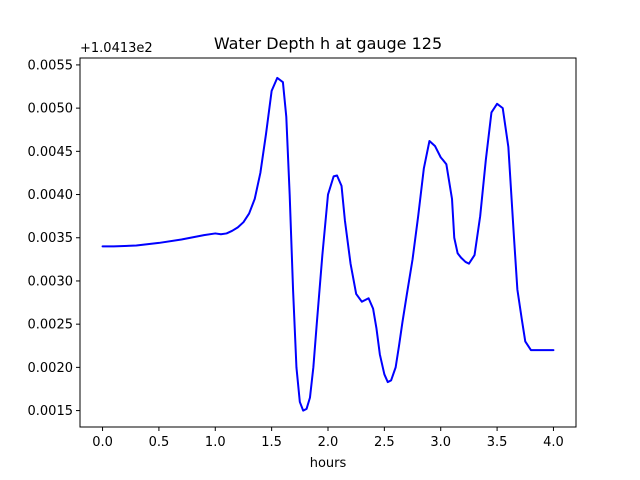 Image resolution: width=640 pixels, height=480 pixels. I want to click on y-tick-label: 0.0050, so click(51, 109).